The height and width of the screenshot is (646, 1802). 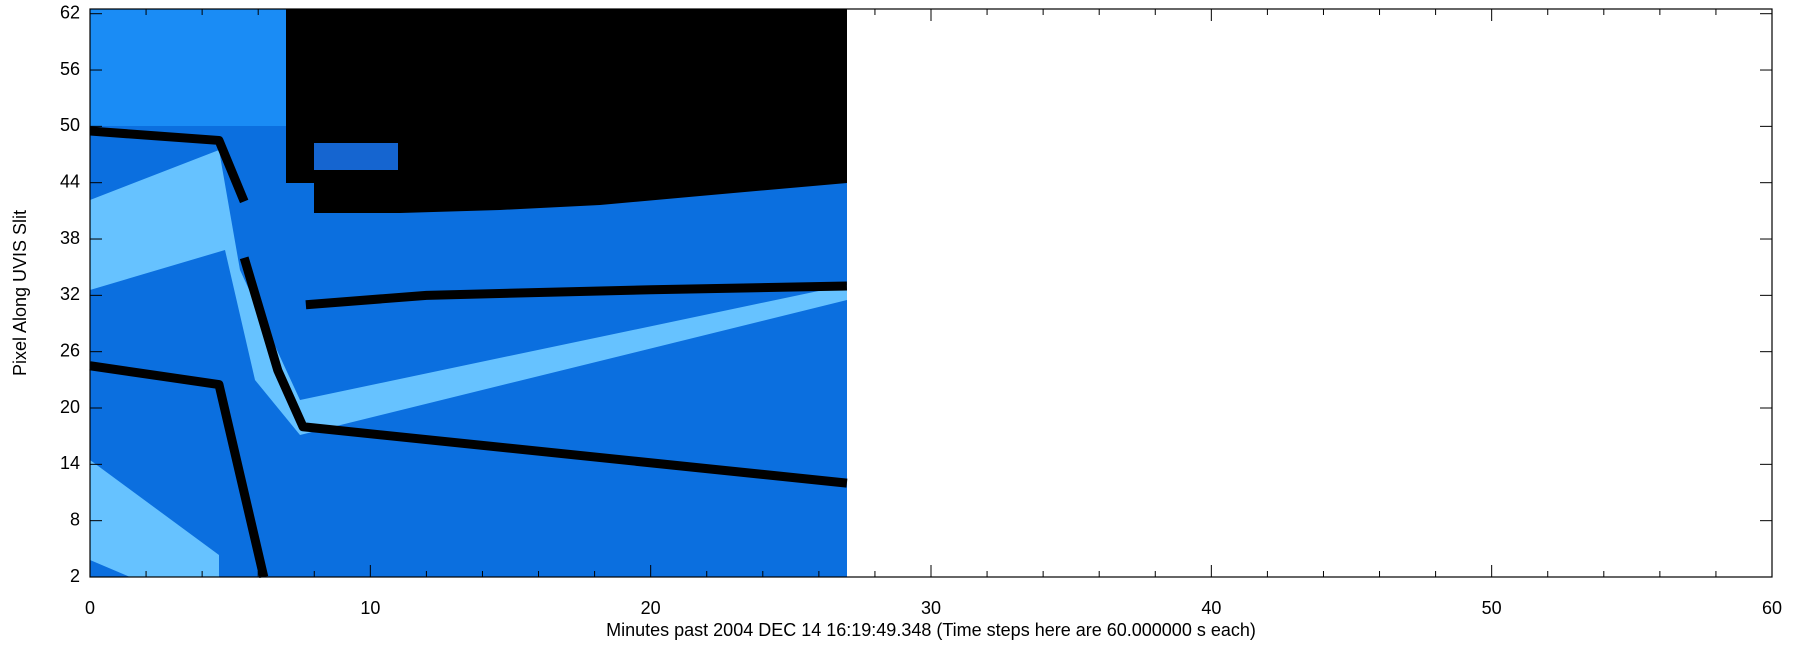 I want to click on y-tick-label: 56, so click(x=70, y=69).